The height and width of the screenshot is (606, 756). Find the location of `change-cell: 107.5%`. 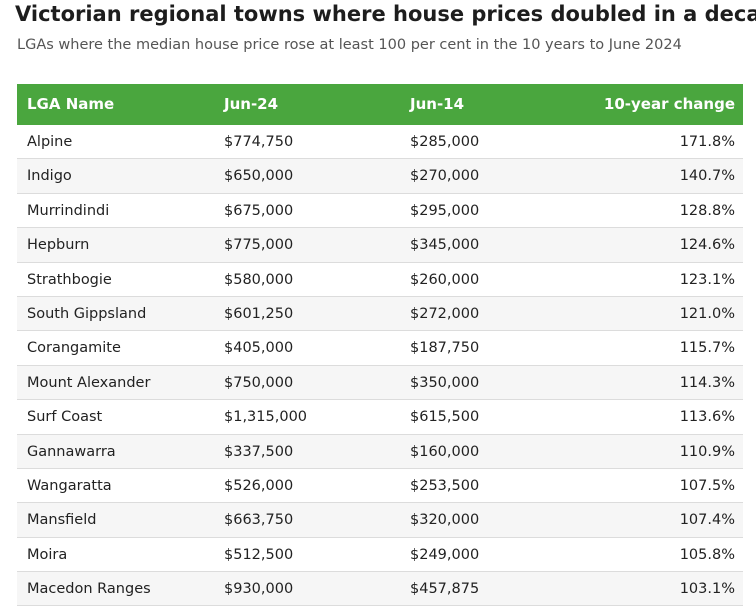

change-cell: 107.5% is located at coordinates (707, 485).